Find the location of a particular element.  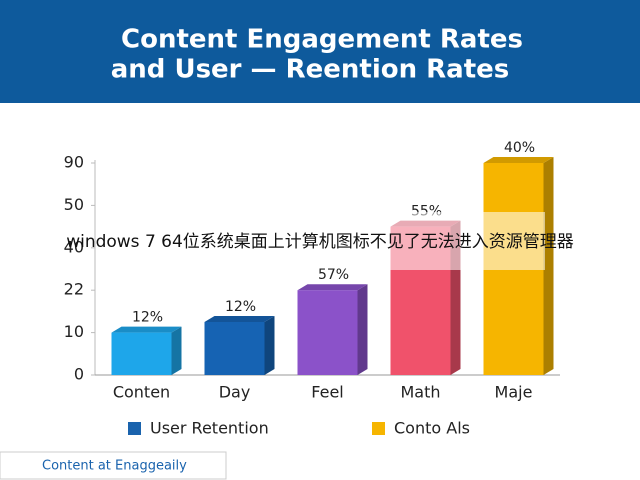

legend-label: User Retention is located at coordinates (209, 428).